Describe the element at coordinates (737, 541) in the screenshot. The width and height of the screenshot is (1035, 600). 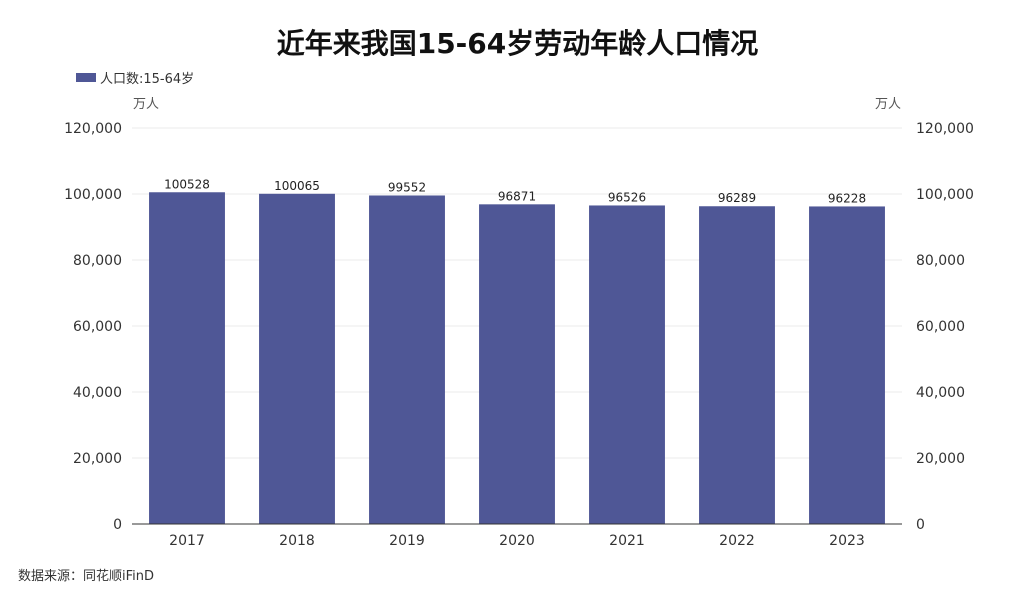
I see `x-tick-label: 2022` at that location.